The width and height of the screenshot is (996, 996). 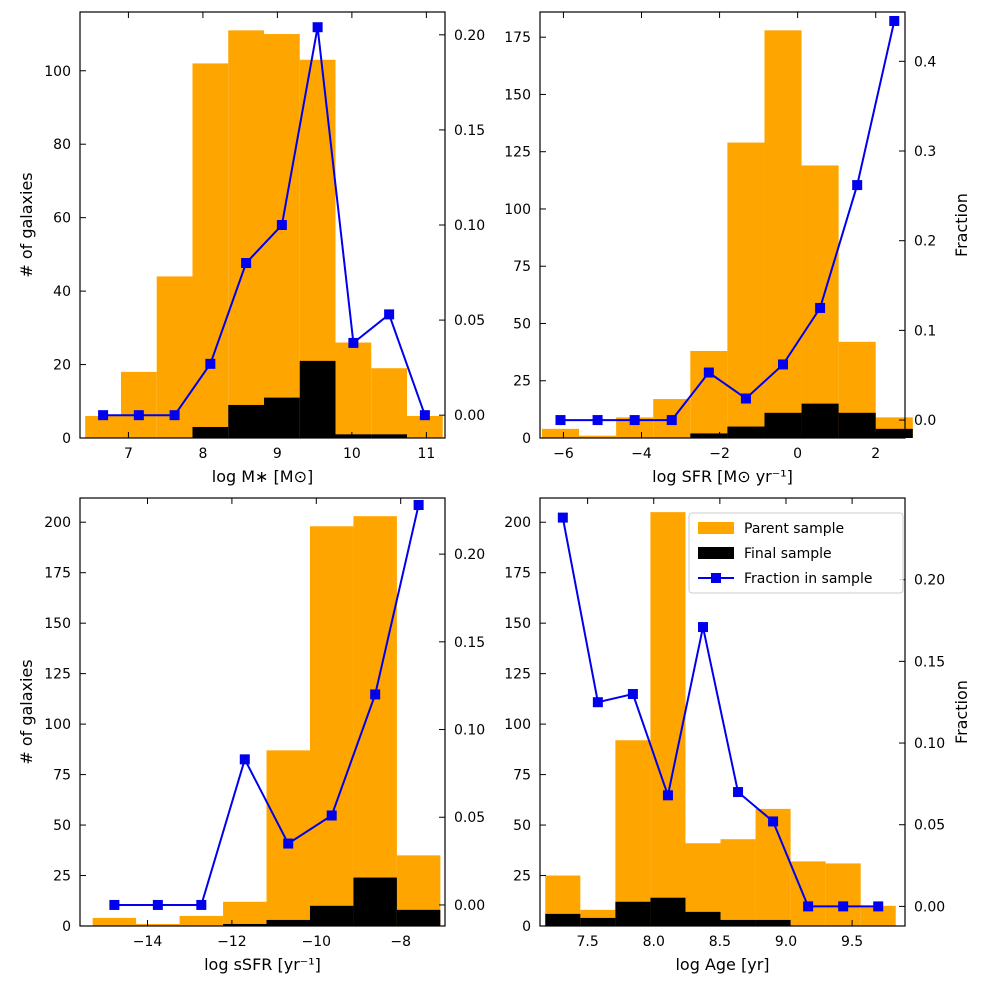 What do you see at coordinates (587, 942) in the screenshot?
I see `x-tick-label: 7.5` at bounding box center [587, 942].